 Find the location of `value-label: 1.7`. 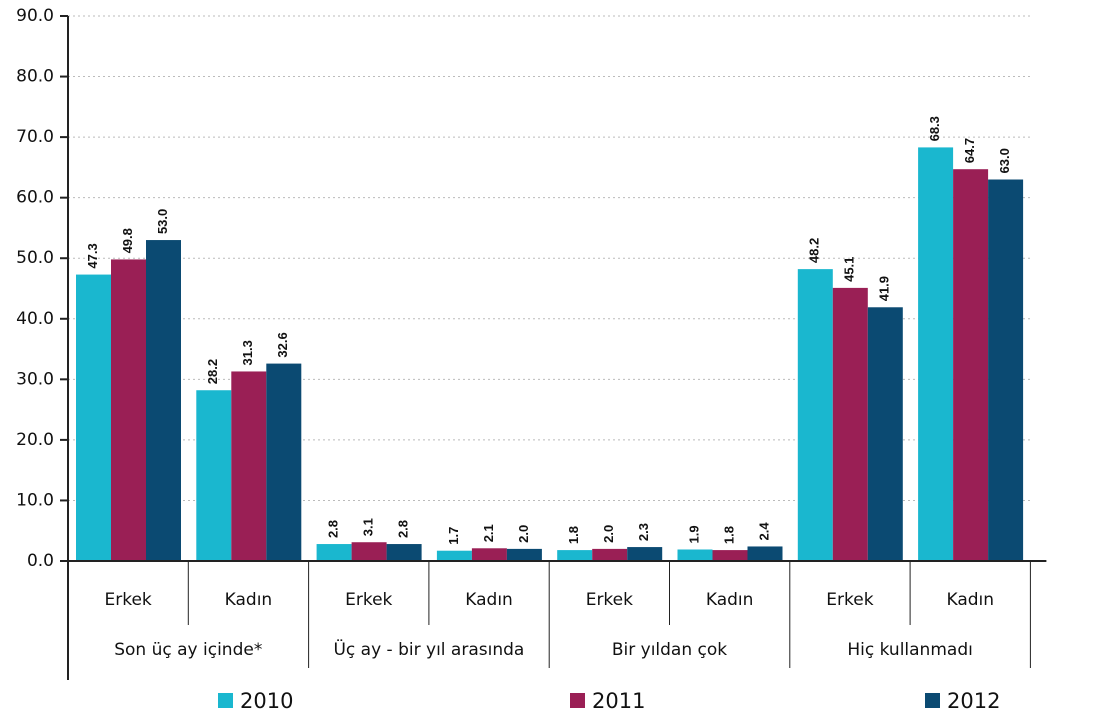

value-label: 1.7 is located at coordinates (453, 536).